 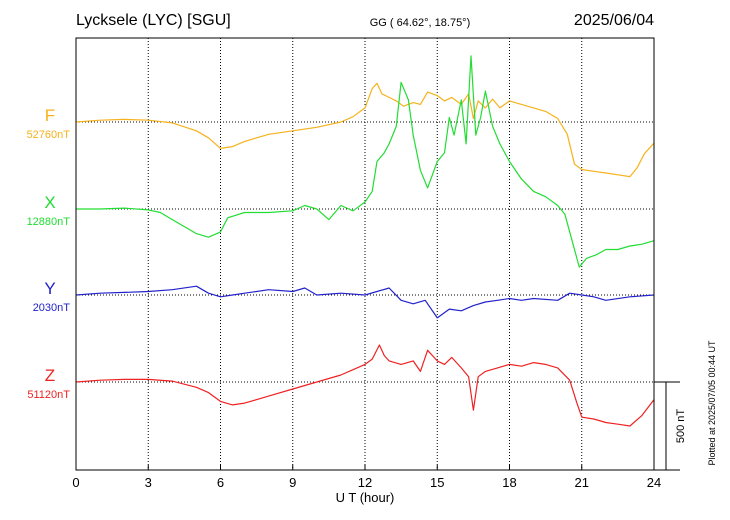 What do you see at coordinates (48, 395) in the screenshot?
I see `channel-baseline-z: 51120nT` at bounding box center [48, 395].